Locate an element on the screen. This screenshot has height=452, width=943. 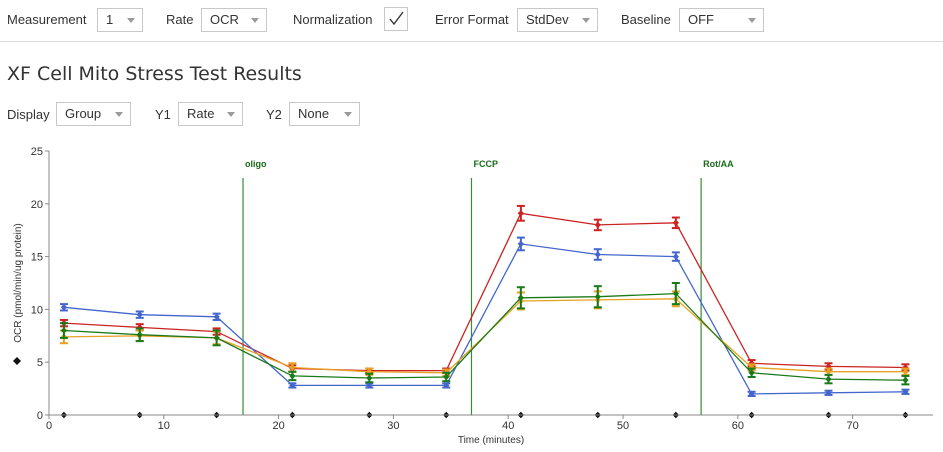
y2-value: None is located at coordinates (314, 113).